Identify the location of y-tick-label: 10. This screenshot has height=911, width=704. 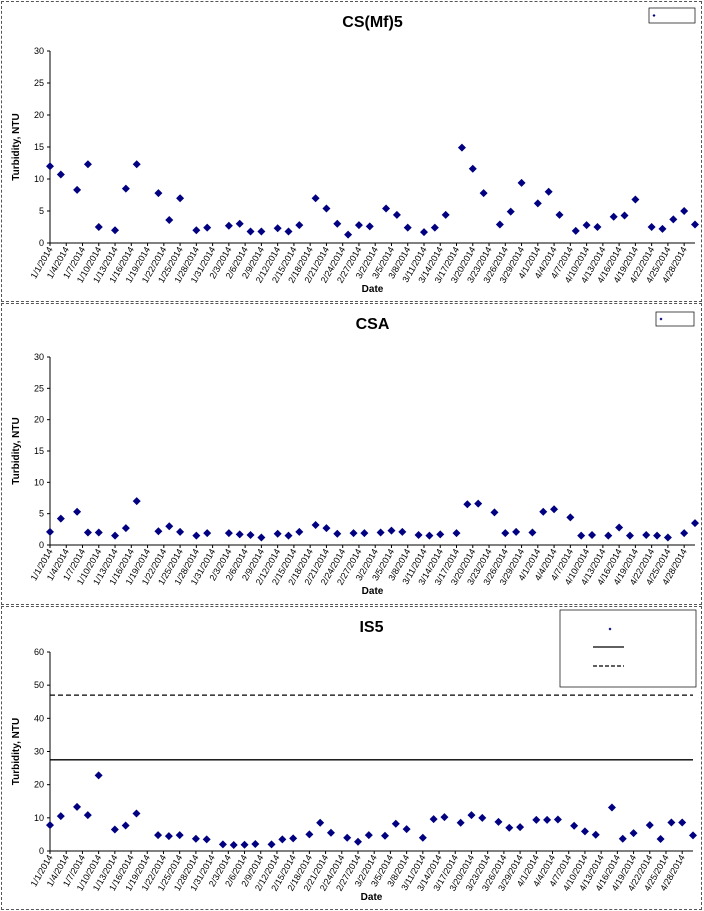
(39, 179).